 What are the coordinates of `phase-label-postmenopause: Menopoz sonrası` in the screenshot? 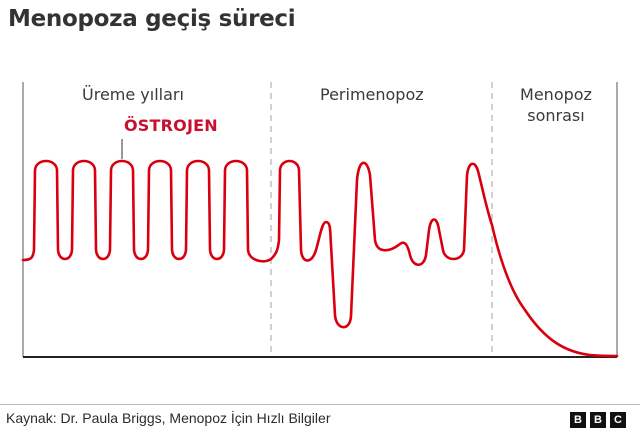 It's located at (556, 105).